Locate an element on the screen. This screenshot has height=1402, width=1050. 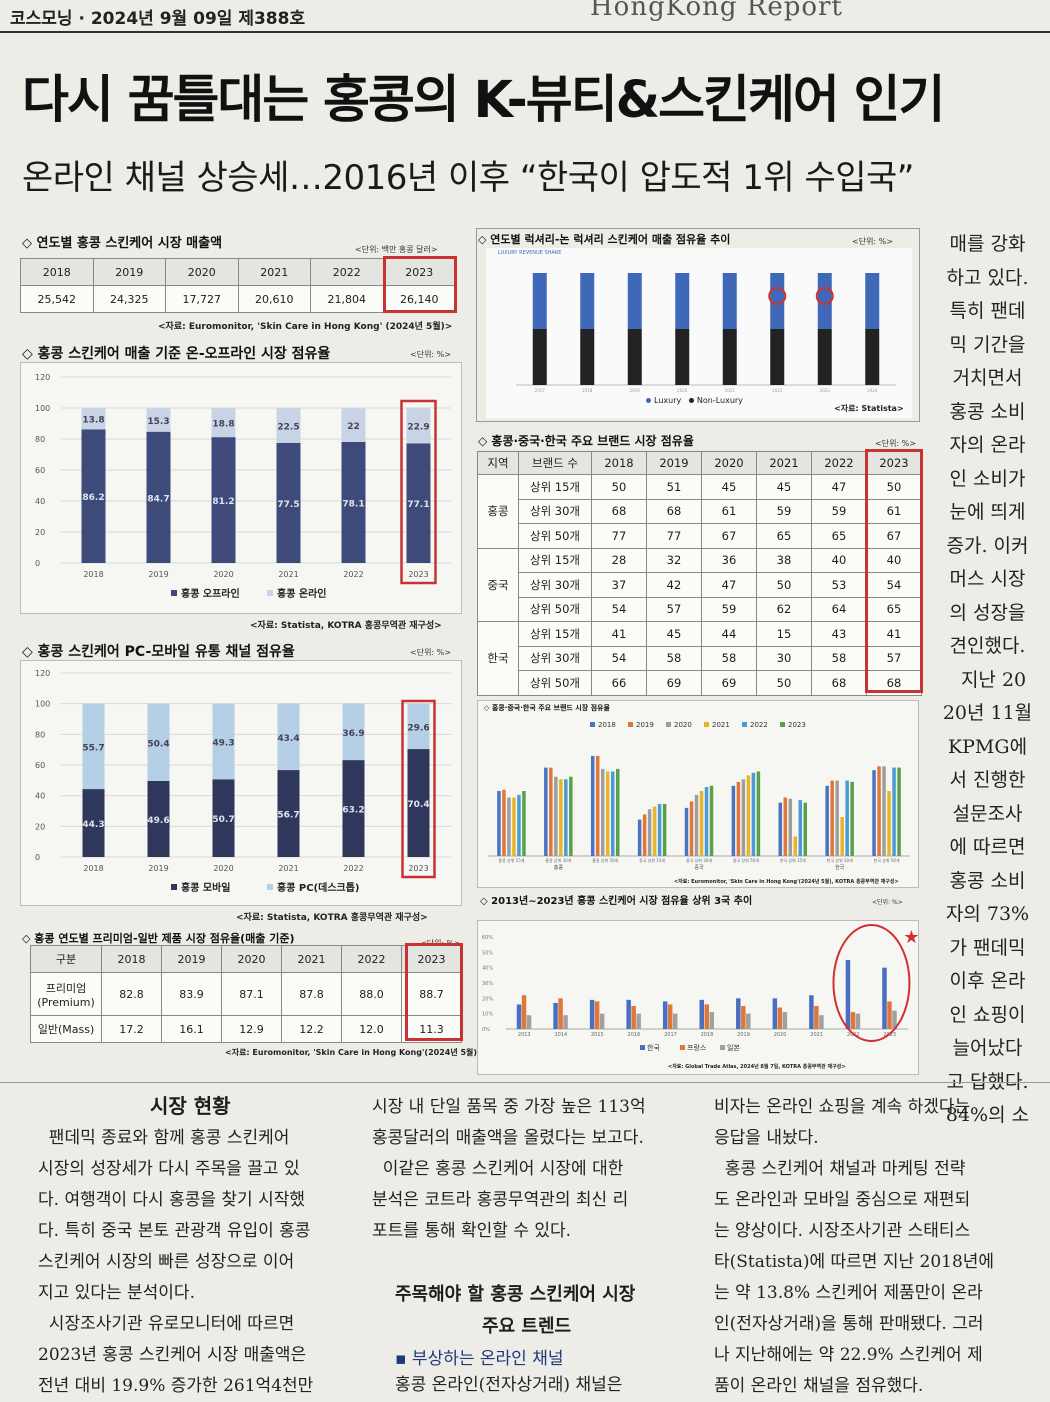
luxury-bar-segment is located at coordinates (682, 301).